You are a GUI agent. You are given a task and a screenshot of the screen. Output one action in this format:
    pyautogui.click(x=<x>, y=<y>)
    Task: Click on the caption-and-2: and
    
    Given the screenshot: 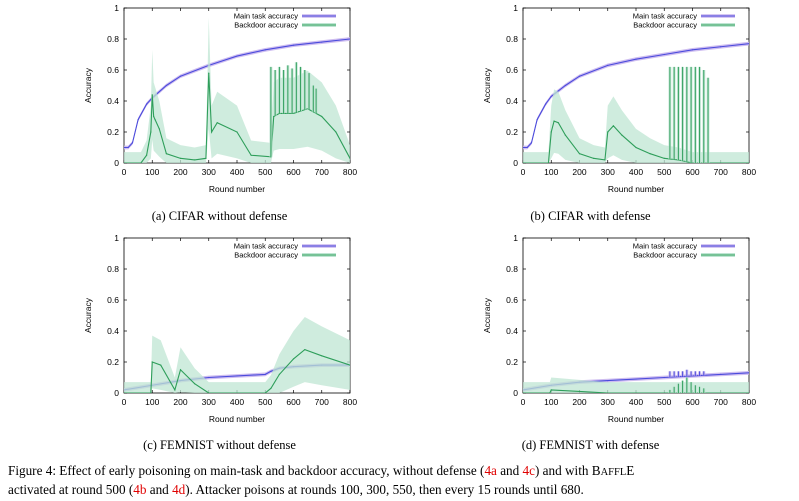 What is the action you would take?
    pyautogui.click(x=159, y=489)
    